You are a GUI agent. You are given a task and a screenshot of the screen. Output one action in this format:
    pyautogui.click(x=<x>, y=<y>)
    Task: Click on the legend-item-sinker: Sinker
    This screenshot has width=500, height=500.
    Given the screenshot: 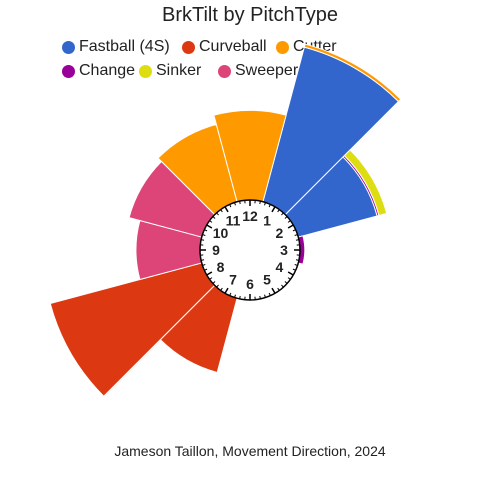 What is the action you would take?
    pyautogui.click(x=170, y=71)
    